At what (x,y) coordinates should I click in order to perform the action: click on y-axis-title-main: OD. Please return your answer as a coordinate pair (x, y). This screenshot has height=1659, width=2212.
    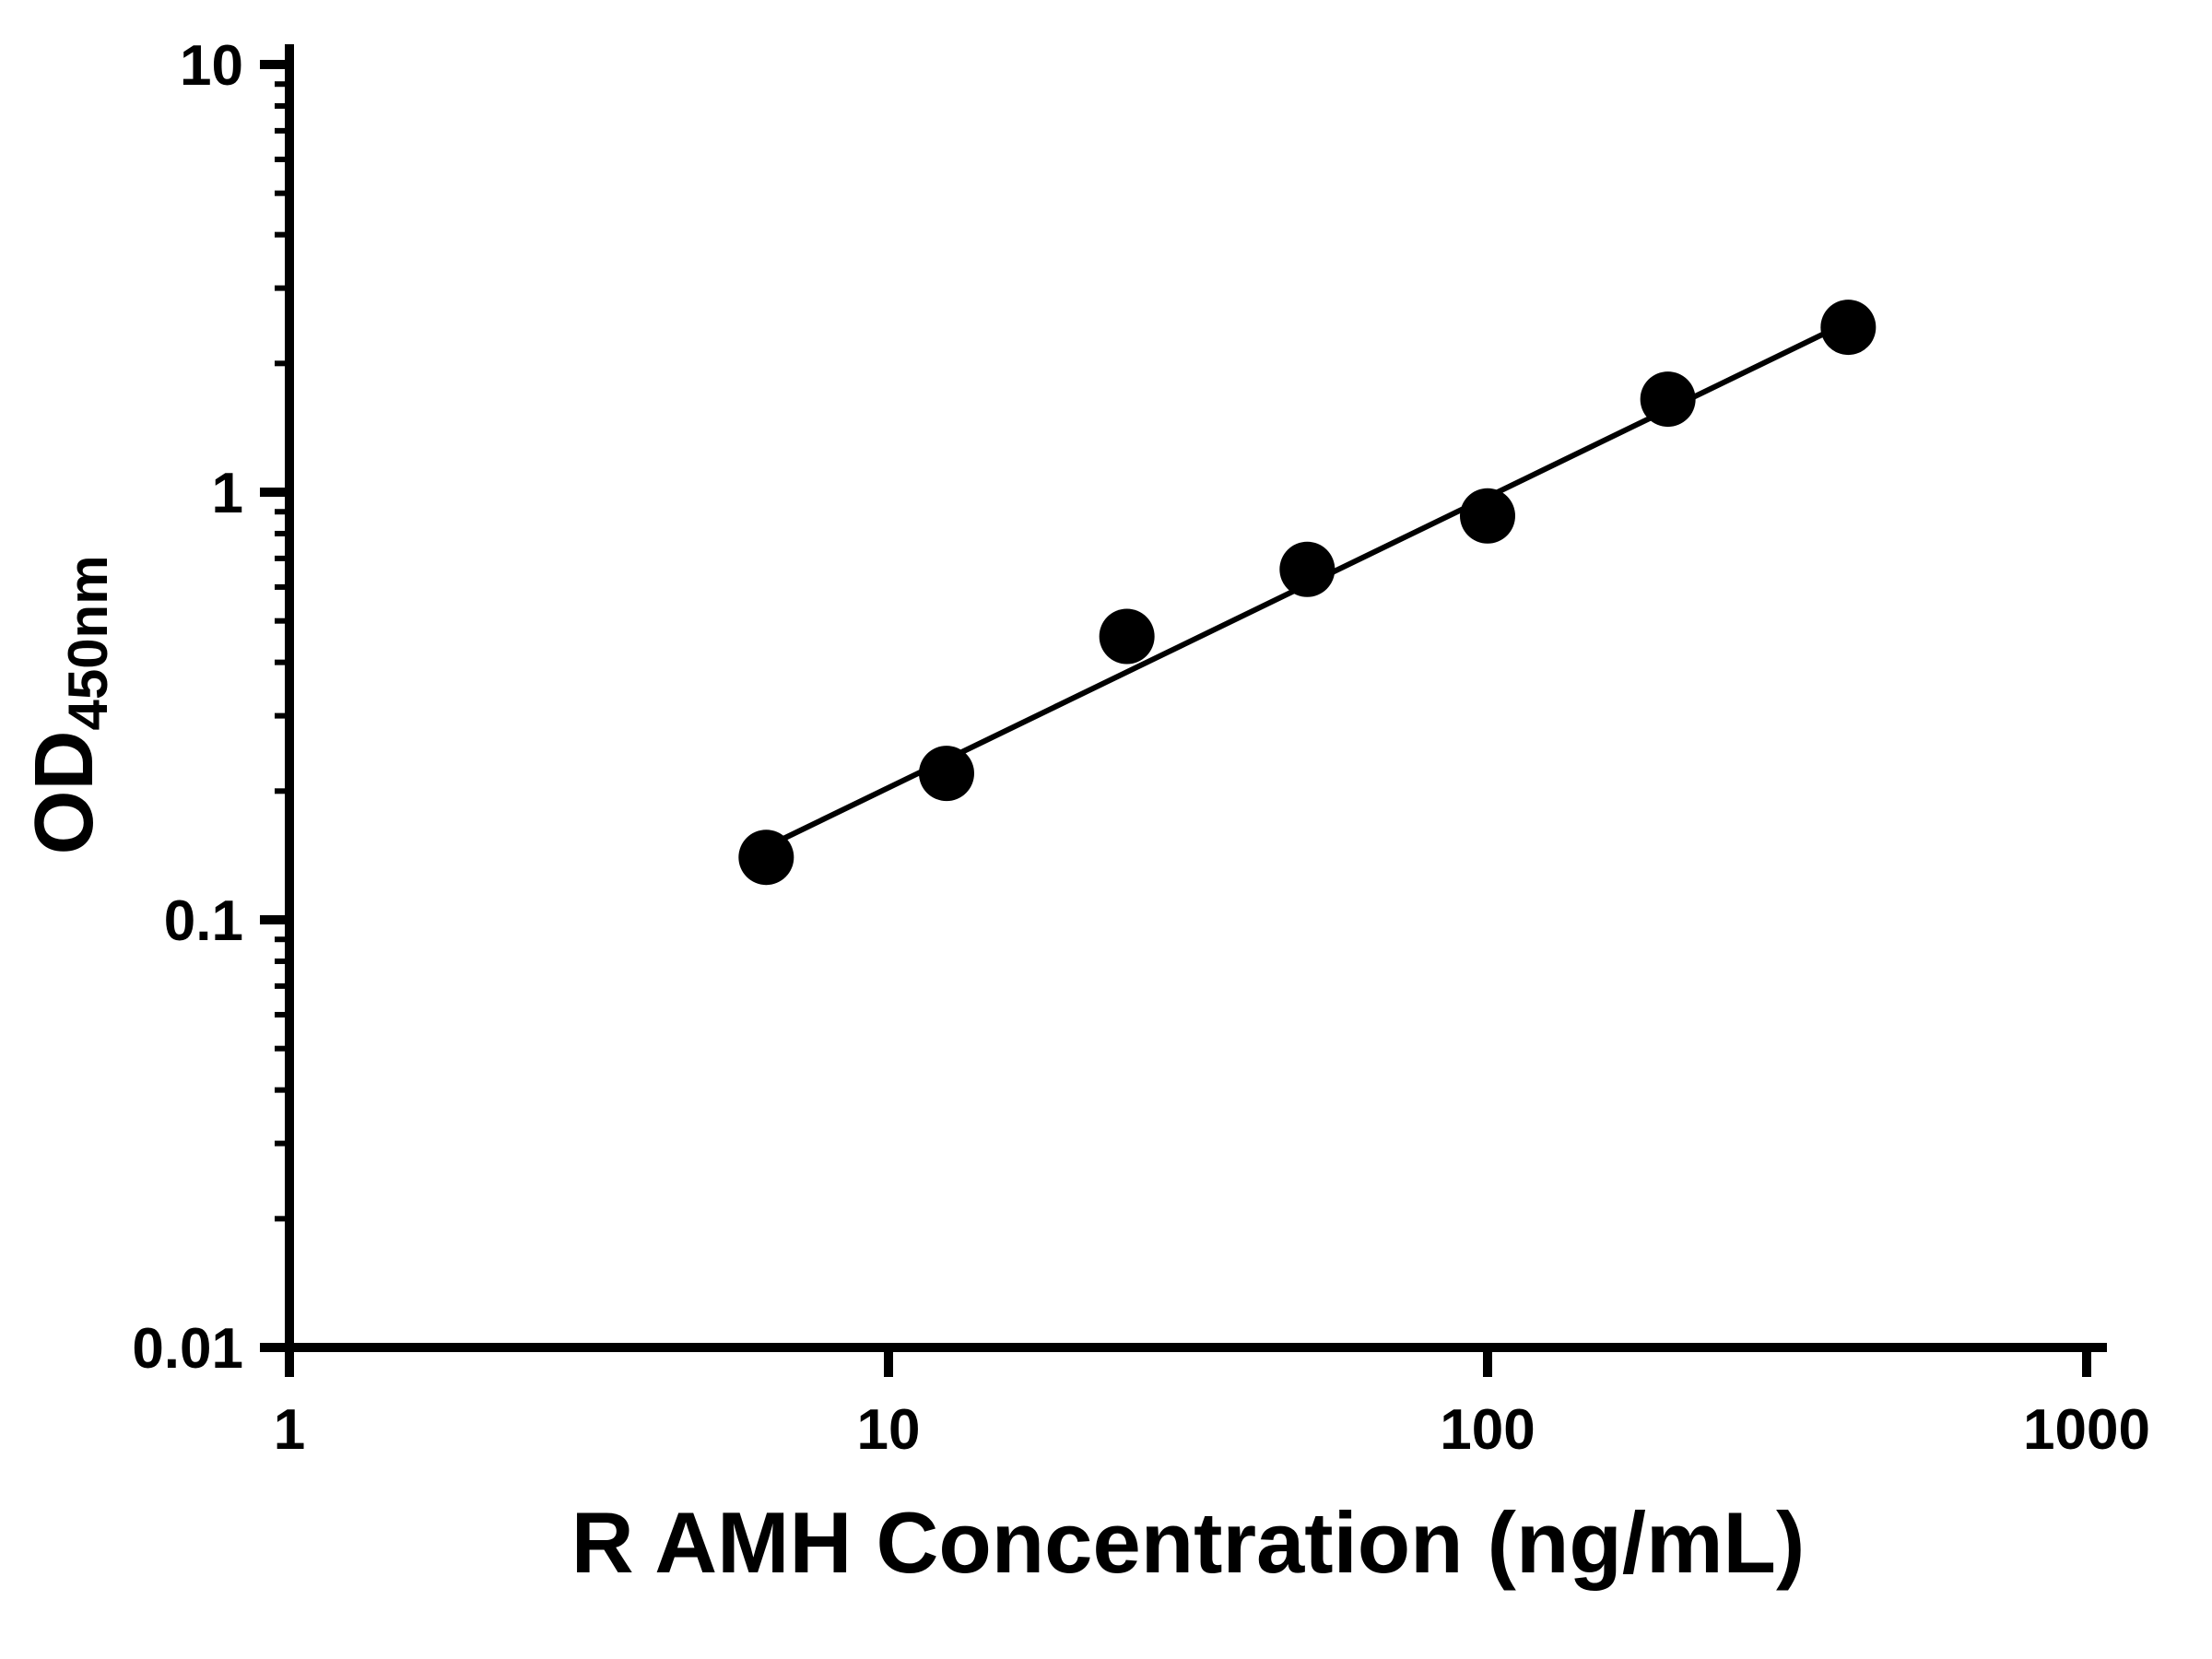
    Looking at the image, I should click on (64, 793).